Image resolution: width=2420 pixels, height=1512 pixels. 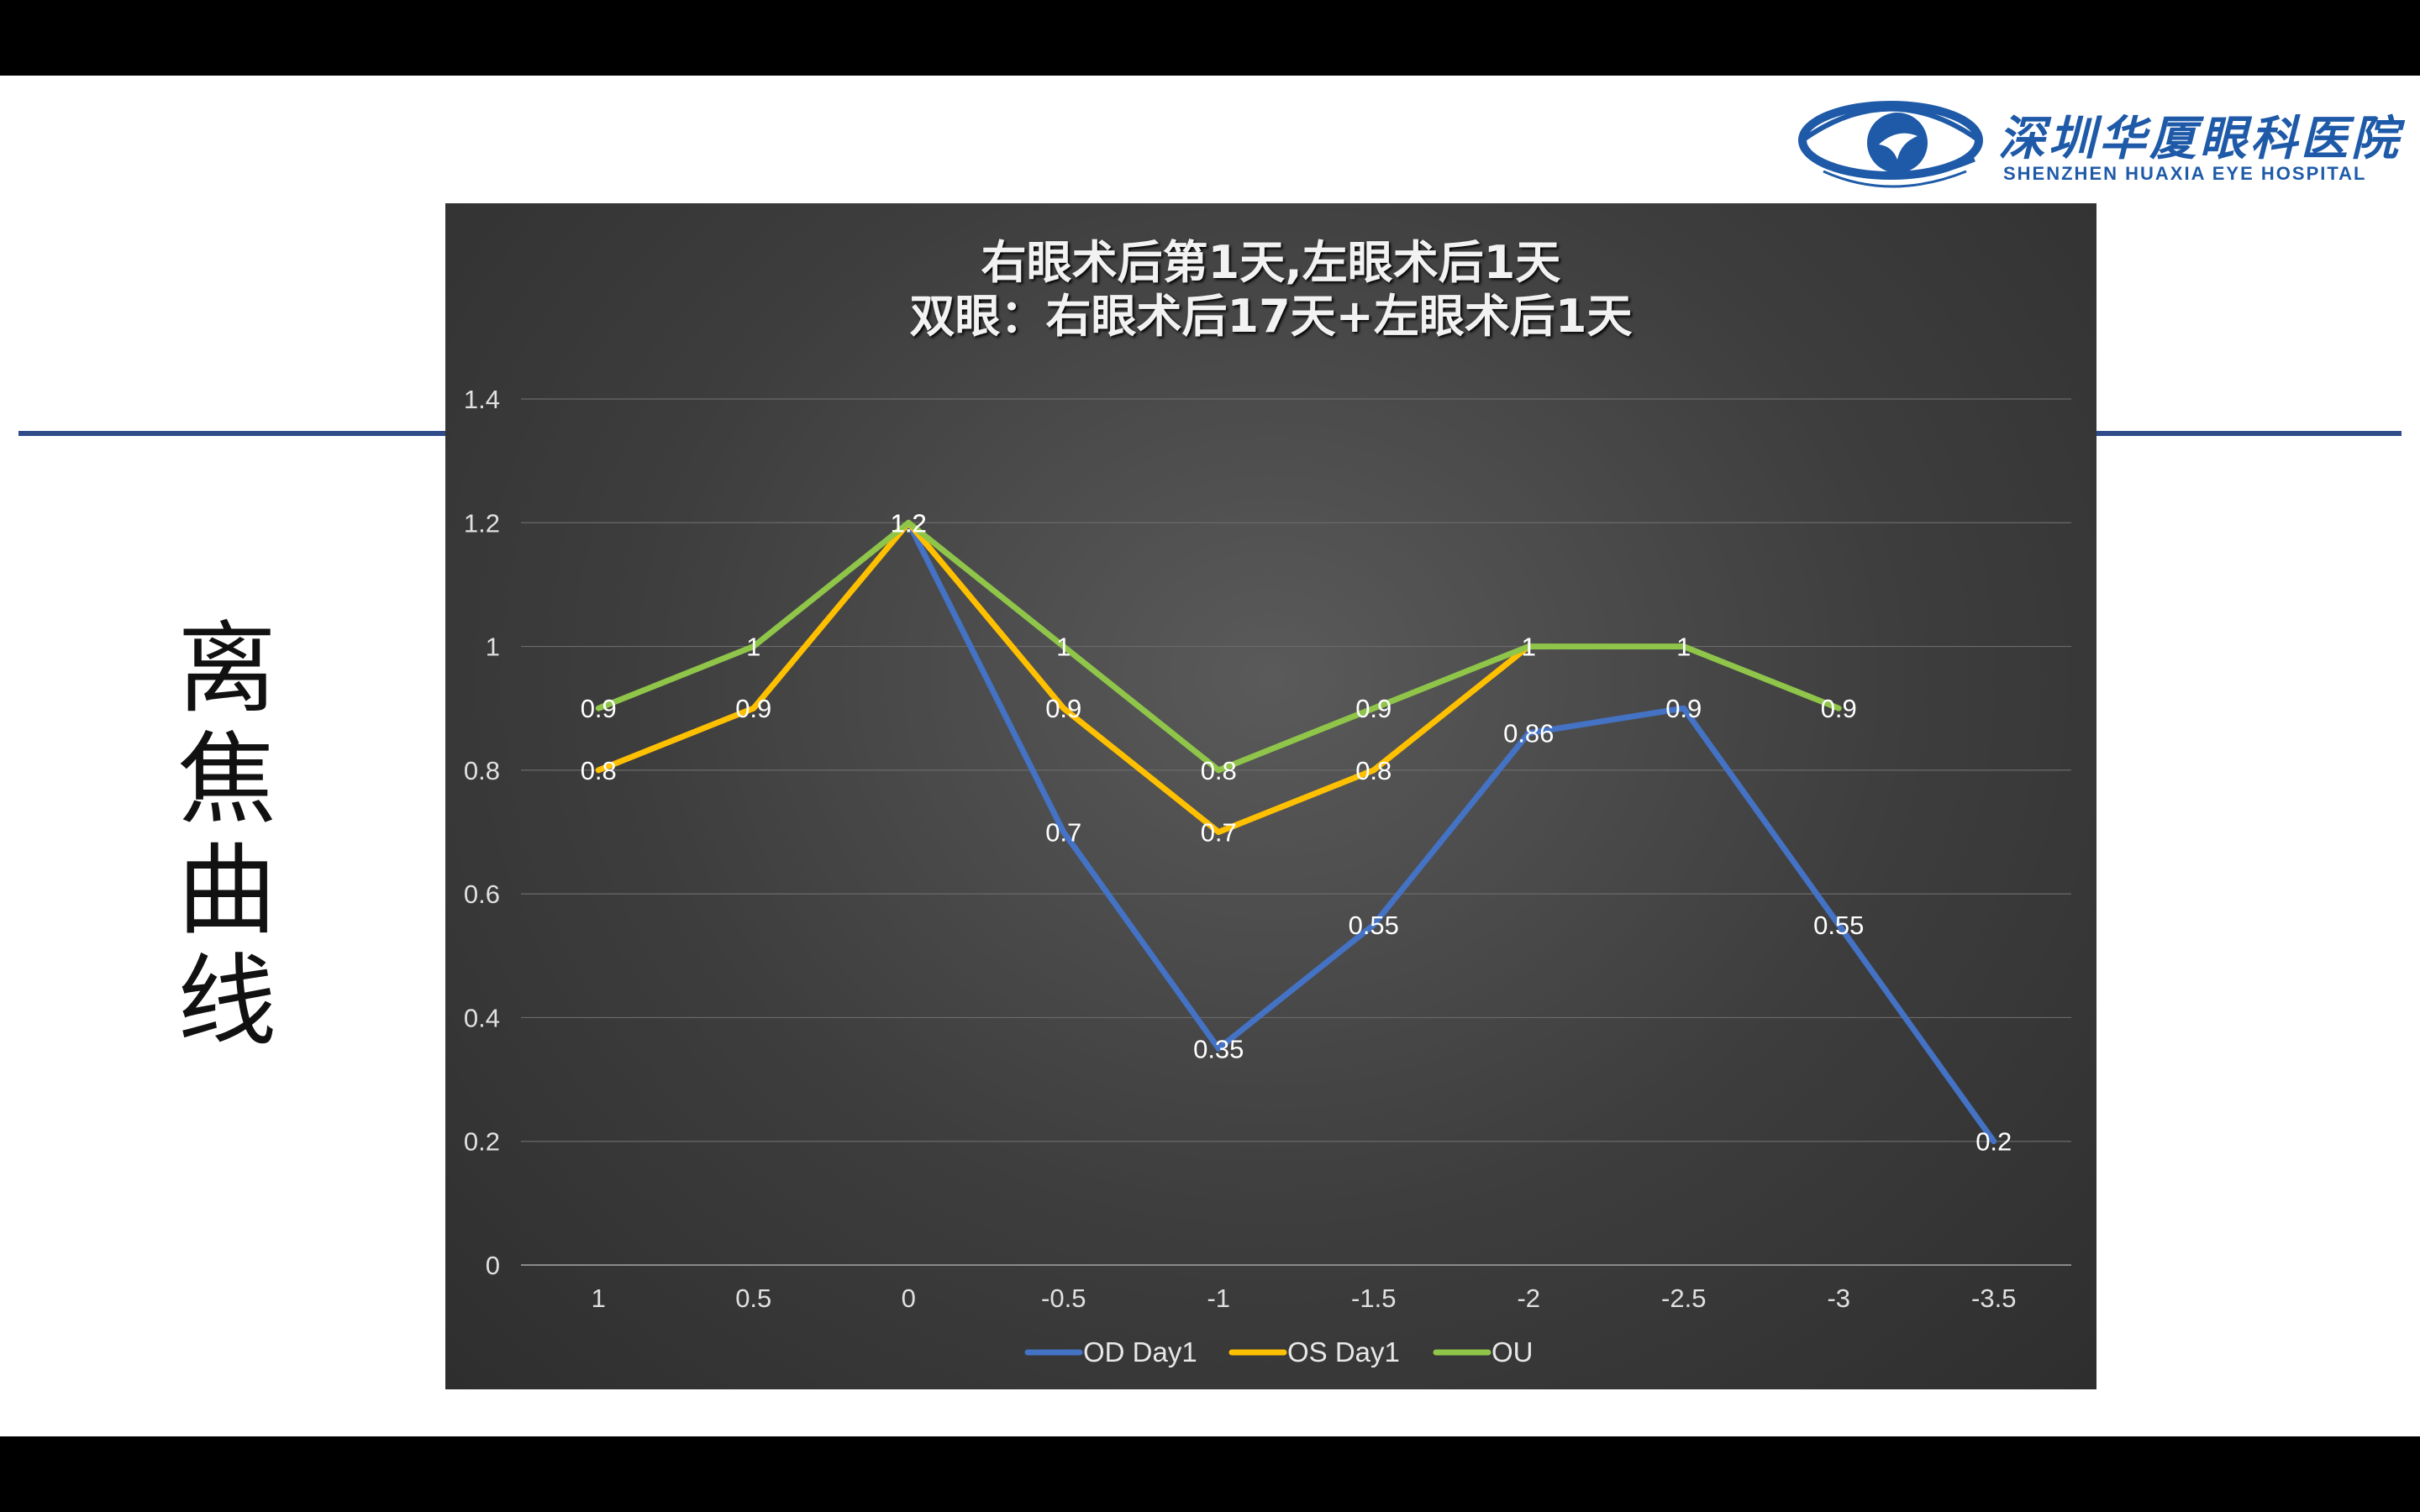 What do you see at coordinates (599, 1298) in the screenshot?
I see `x-tick-label: 1` at bounding box center [599, 1298].